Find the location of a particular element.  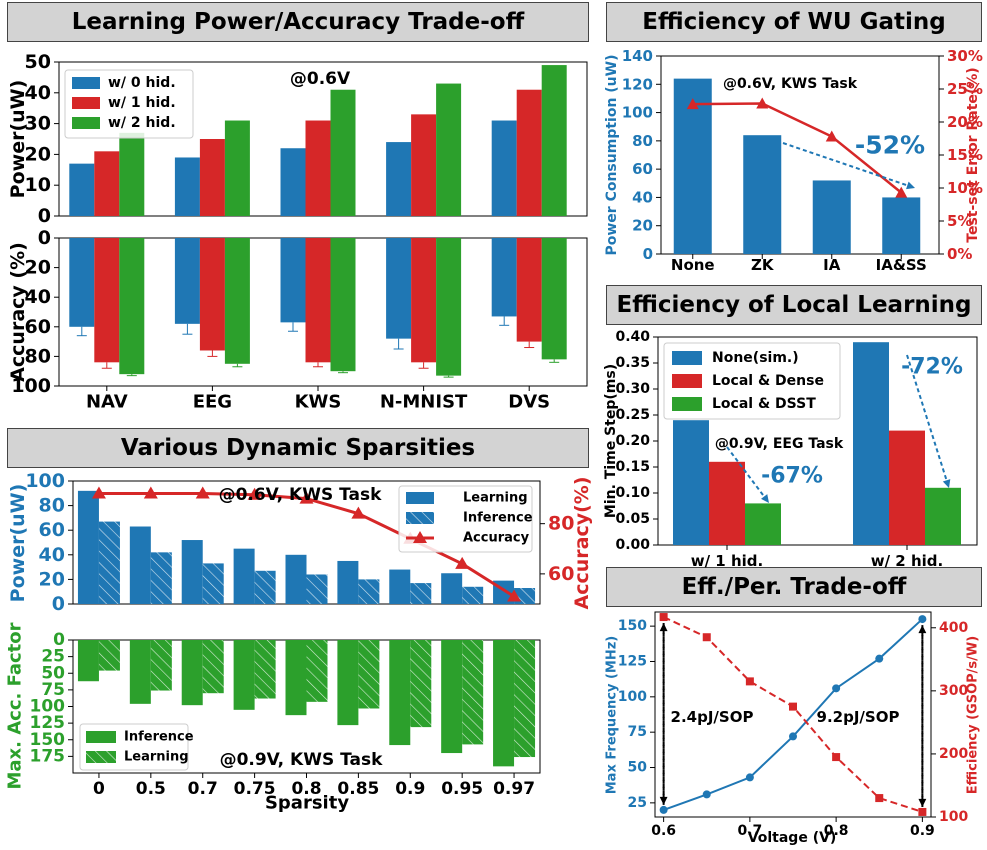

local-learning-bar is located at coordinates (763, 524).